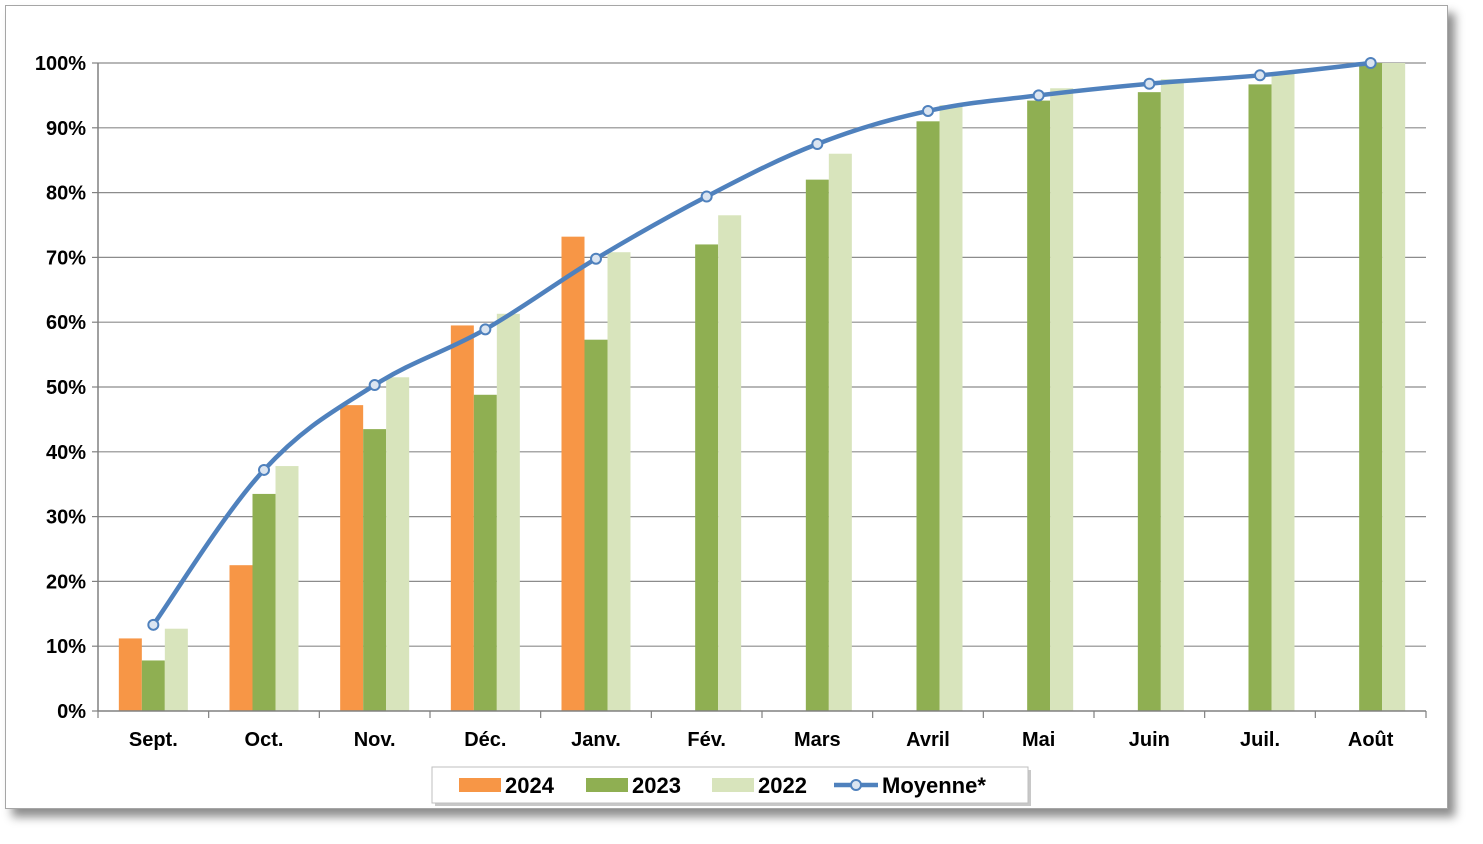 The width and height of the screenshot is (1483, 844). What do you see at coordinates (375, 570) in the screenshot?
I see `bar-2023-Nov.` at bounding box center [375, 570].